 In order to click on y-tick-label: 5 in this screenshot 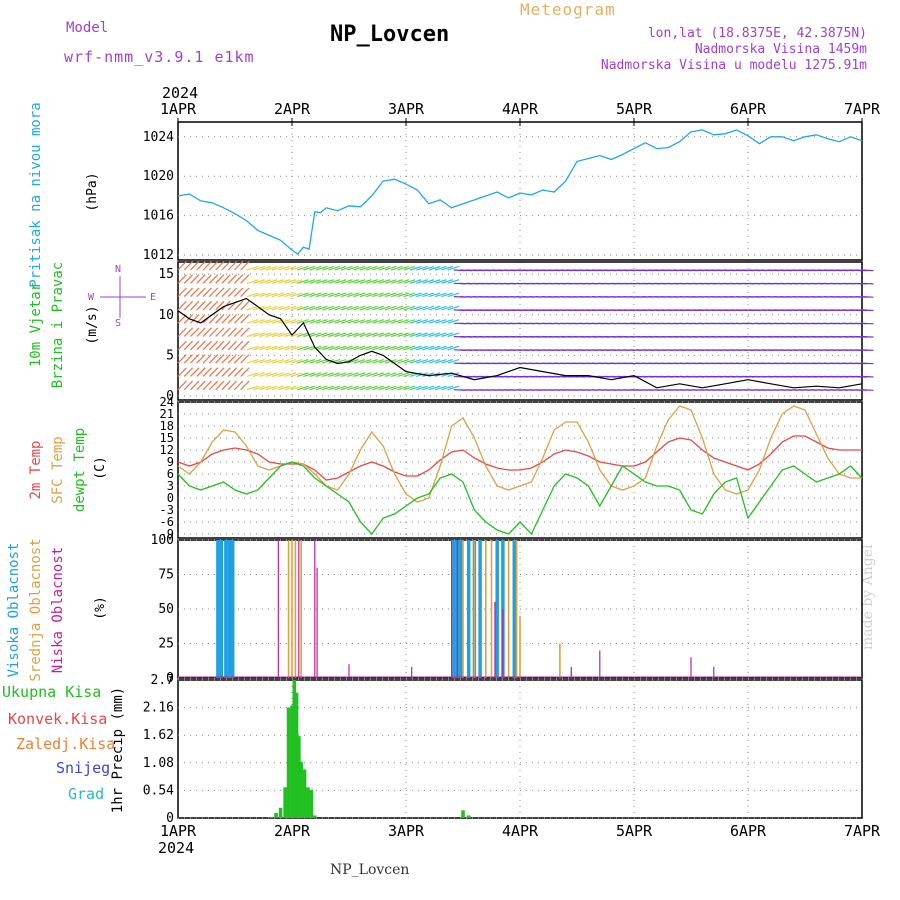, I will do `click(170, 355)`.